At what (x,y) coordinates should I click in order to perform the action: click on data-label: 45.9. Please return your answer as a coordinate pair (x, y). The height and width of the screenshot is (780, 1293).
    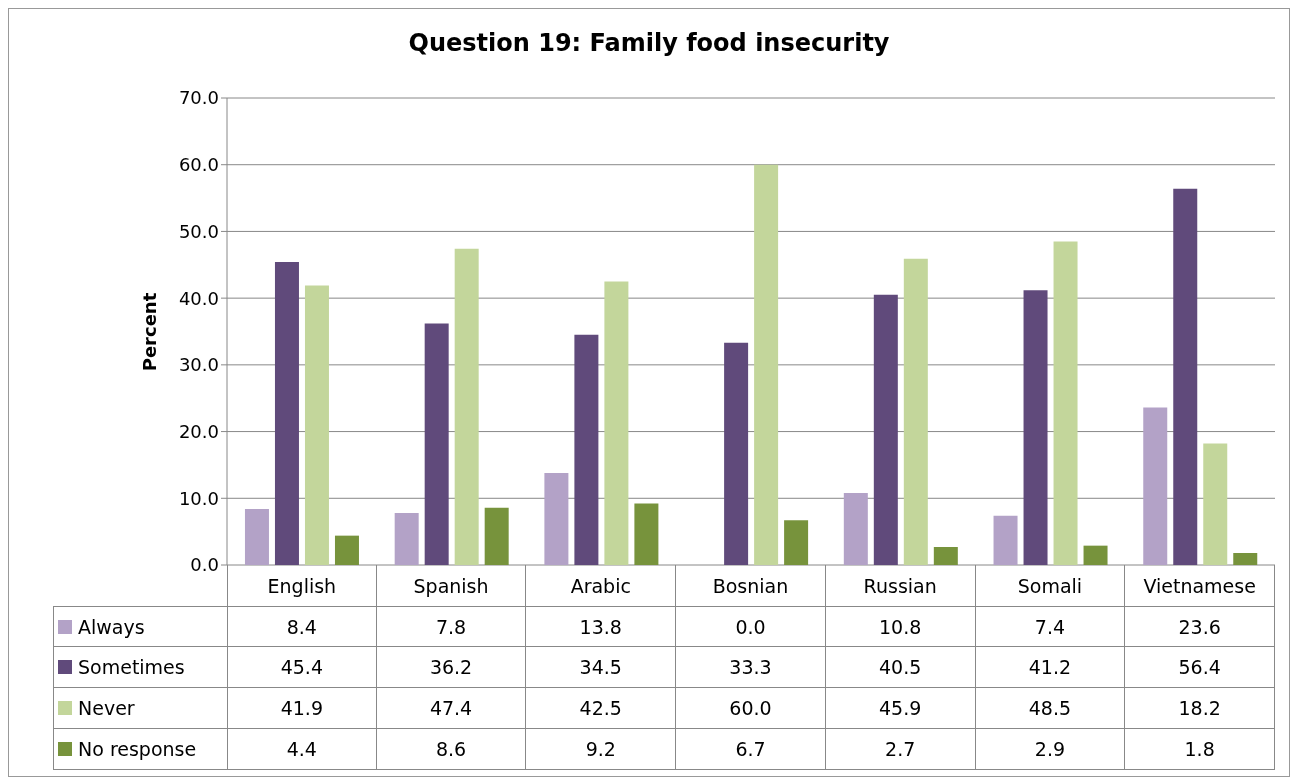
    Looking at the image, I should click on (900, 708).